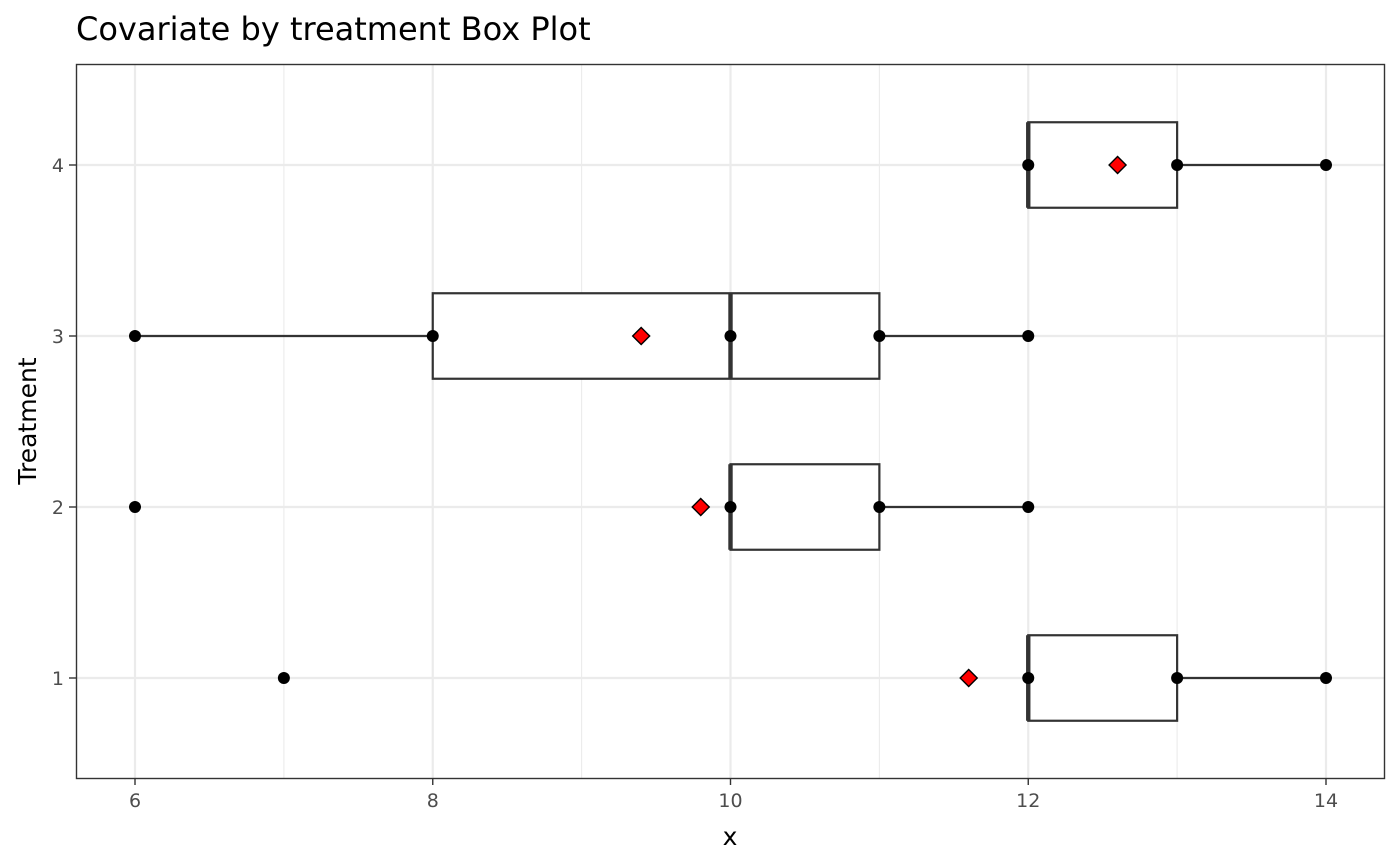 Image resolution: width=1400 pixels, height=866 pixels. What do you see at coordinates (433, 801) in the screenshot?
I see `x-tick-label: 8` at bounding box center [433, 801].